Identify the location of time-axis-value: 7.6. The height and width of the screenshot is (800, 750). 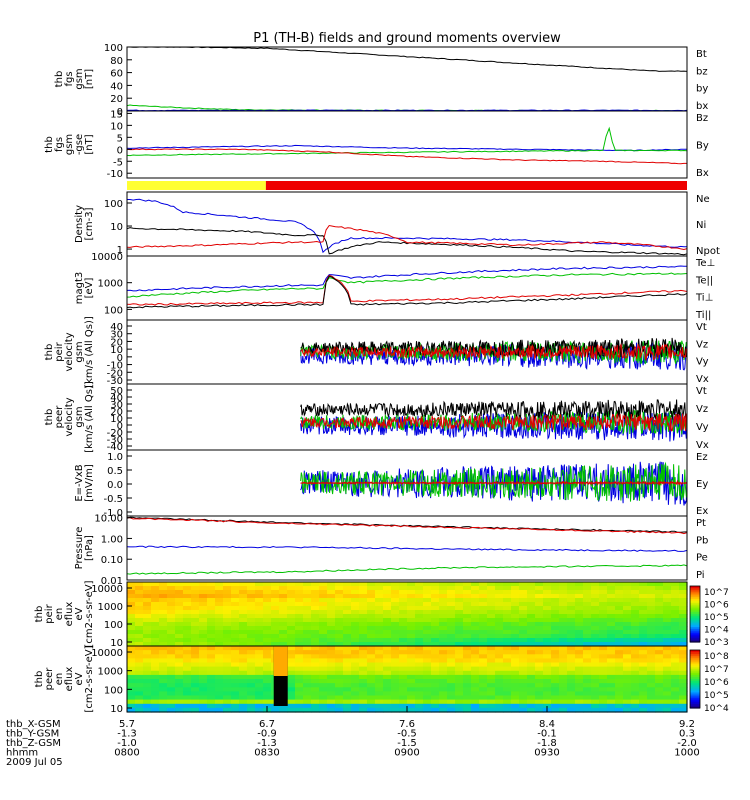
(407, 724).